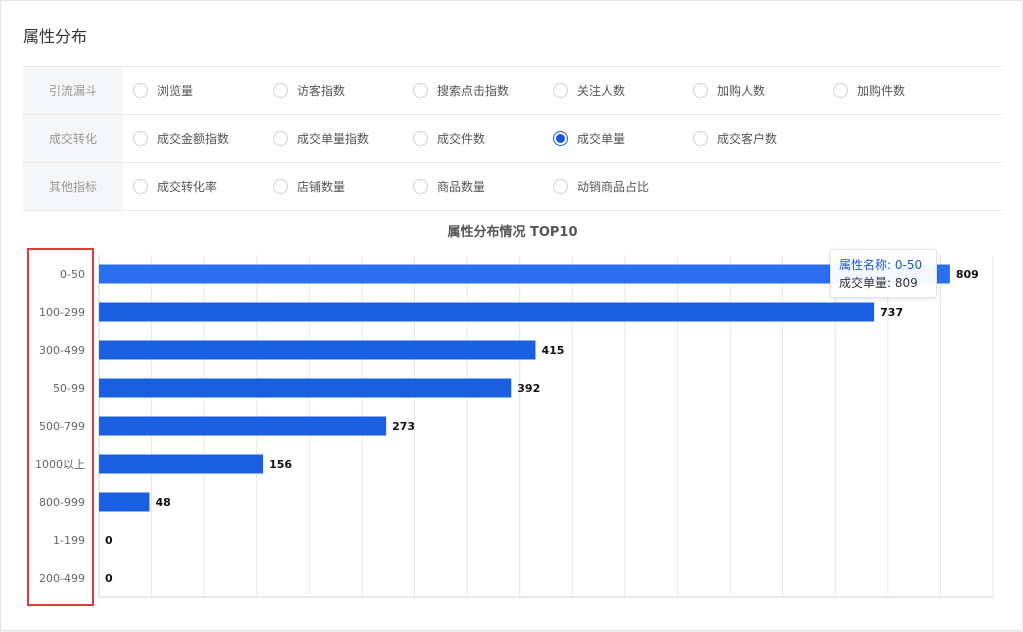 The width and height of the screenshot is (1023, 632). I want to click on metric-options: 浏览量 访客指数 搜索点击指数 关注人数 加购人数 加购件数, so click(548, 90).